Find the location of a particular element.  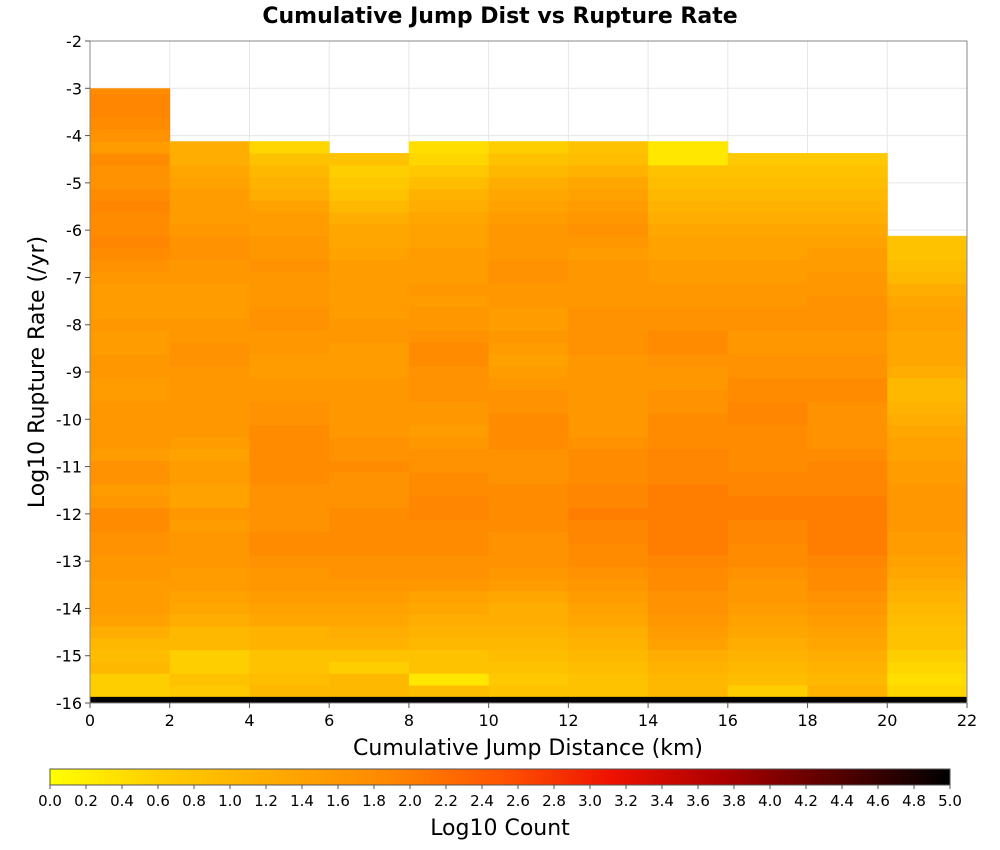

x-tick-label: 22 is located at coordinates (967, 720).